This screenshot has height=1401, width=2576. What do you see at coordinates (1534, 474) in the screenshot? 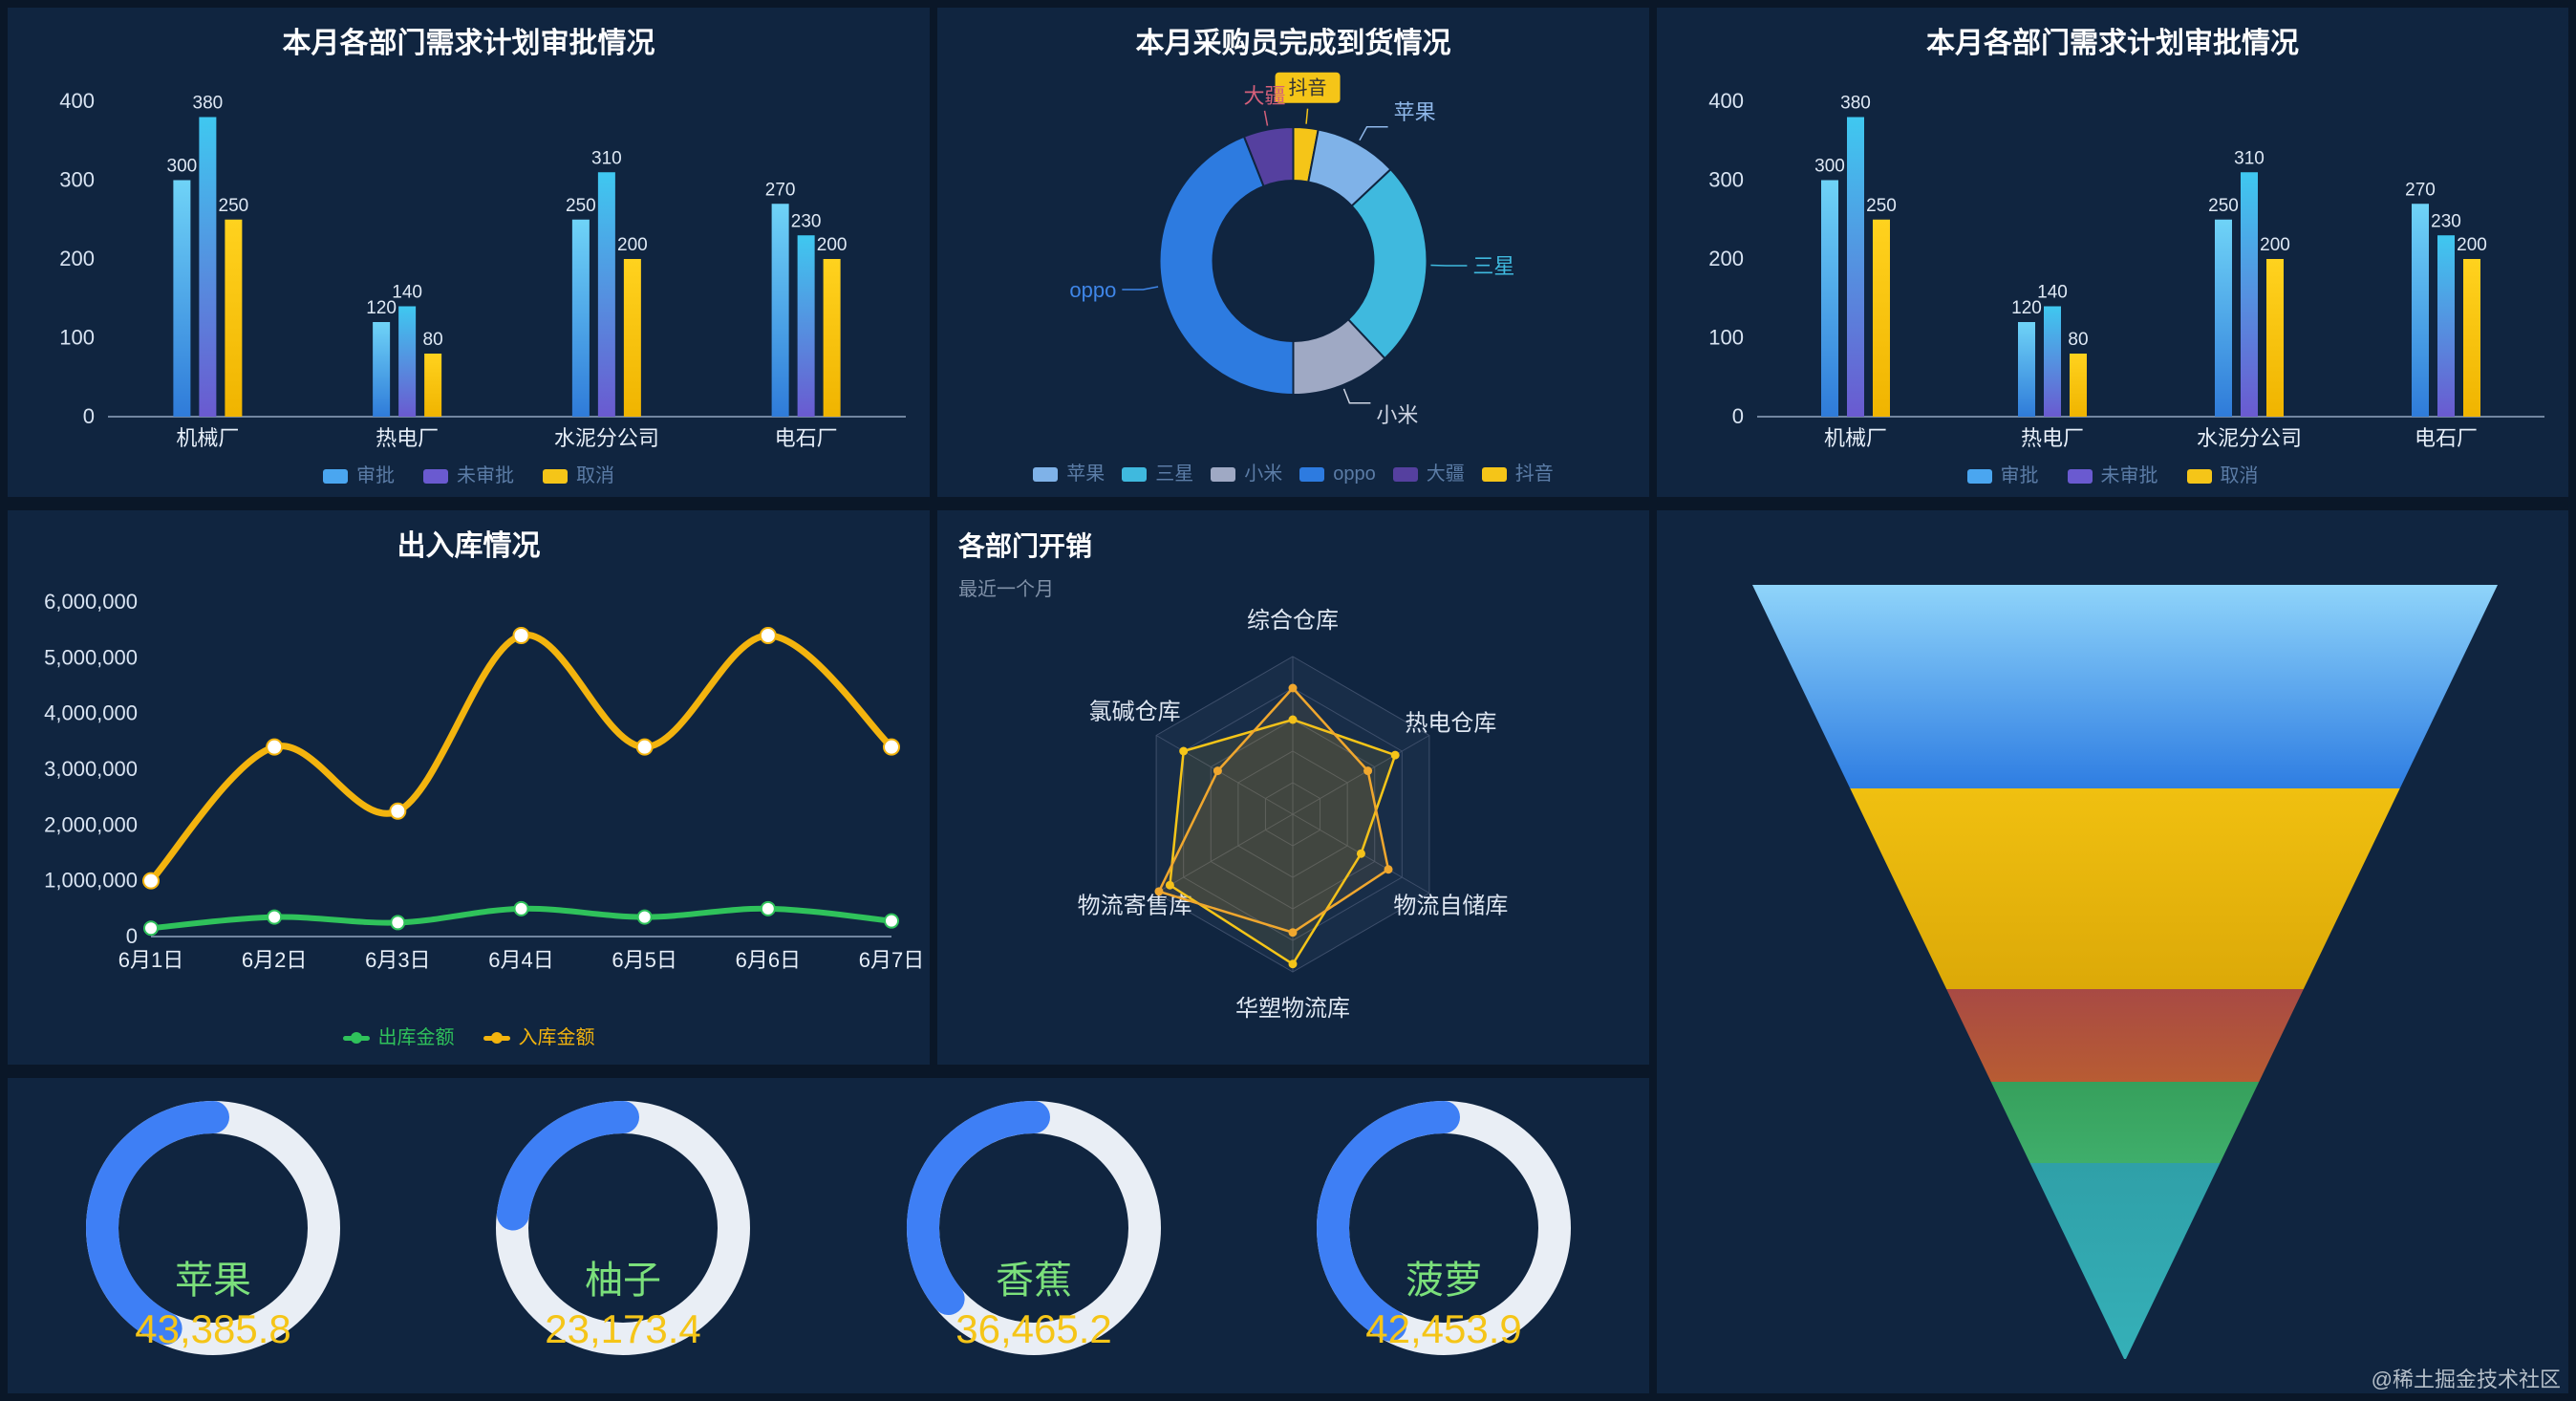
I see `legend-label: 抖音` at bounding box center [1534, 474].